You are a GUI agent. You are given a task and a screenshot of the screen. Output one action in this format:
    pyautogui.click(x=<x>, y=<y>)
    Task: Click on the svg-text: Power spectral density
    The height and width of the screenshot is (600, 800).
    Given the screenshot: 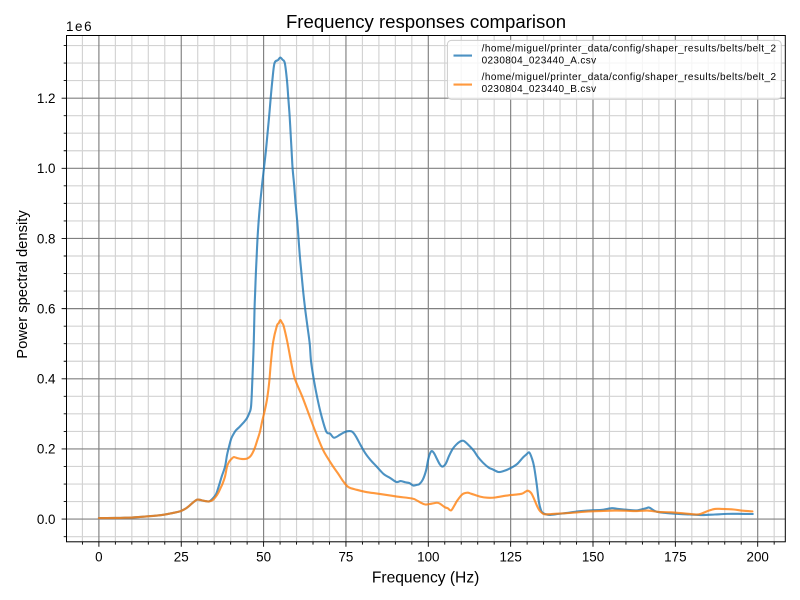 What is the action you would take?
    pyautogui.click(x=23, y=284)
    